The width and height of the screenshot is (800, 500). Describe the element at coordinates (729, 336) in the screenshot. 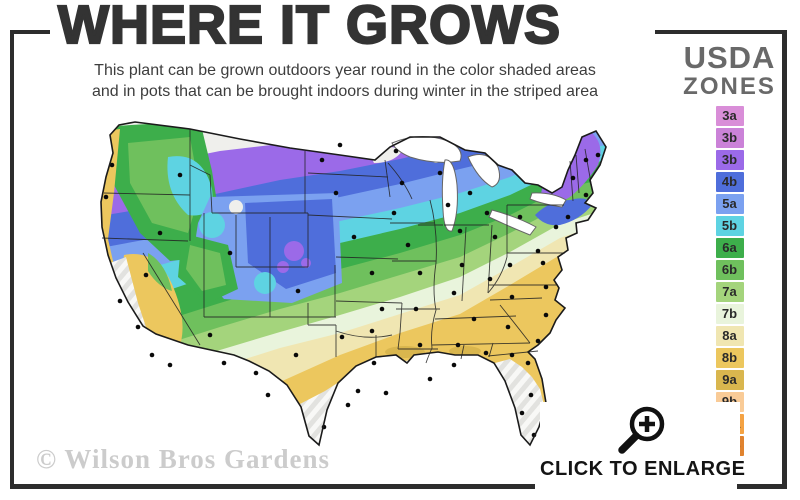

I see `legend-zone-8a: 8a` at that location.